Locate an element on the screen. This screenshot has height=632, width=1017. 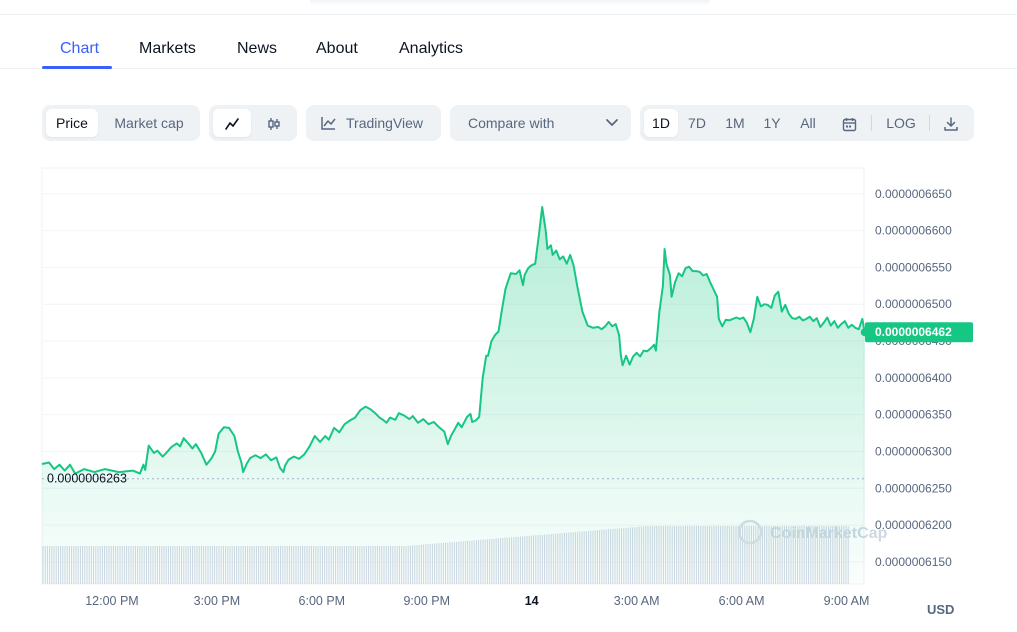
y-tick-label: 0.0000006200 is located at coordinates (913, 525).